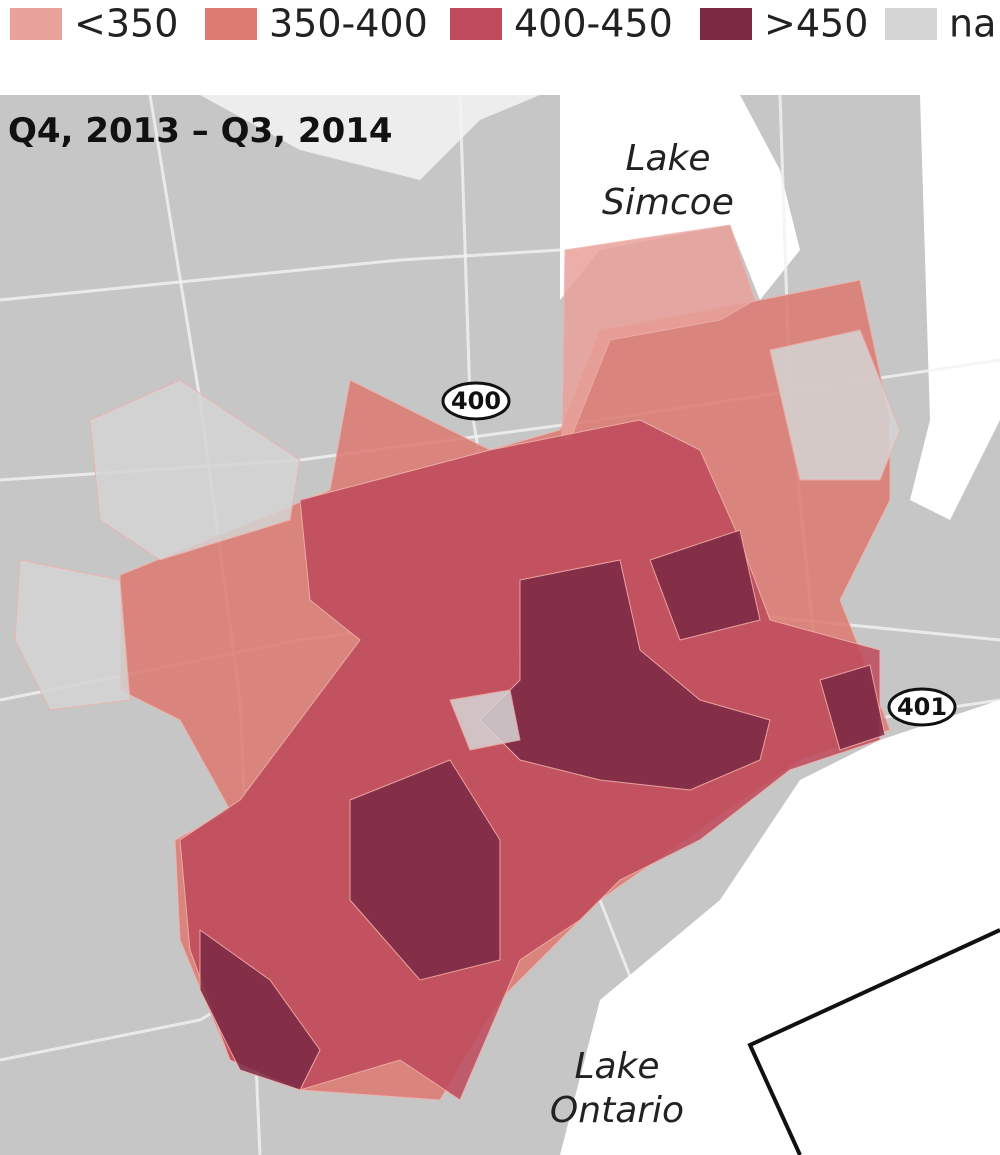 This screenshot has height=1155, width=1000. What do you see at coordinates (668, 202) in the screenshot?
I see `lake-label: Simcoe` at bounding box center [668, 202].